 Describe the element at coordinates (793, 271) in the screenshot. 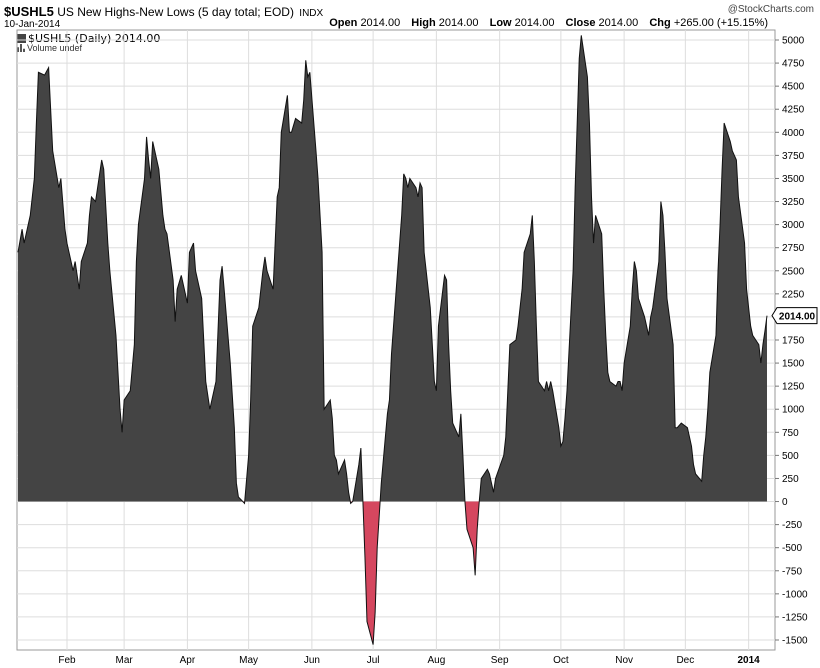

I see `y-tick-label: 2500` at that location.